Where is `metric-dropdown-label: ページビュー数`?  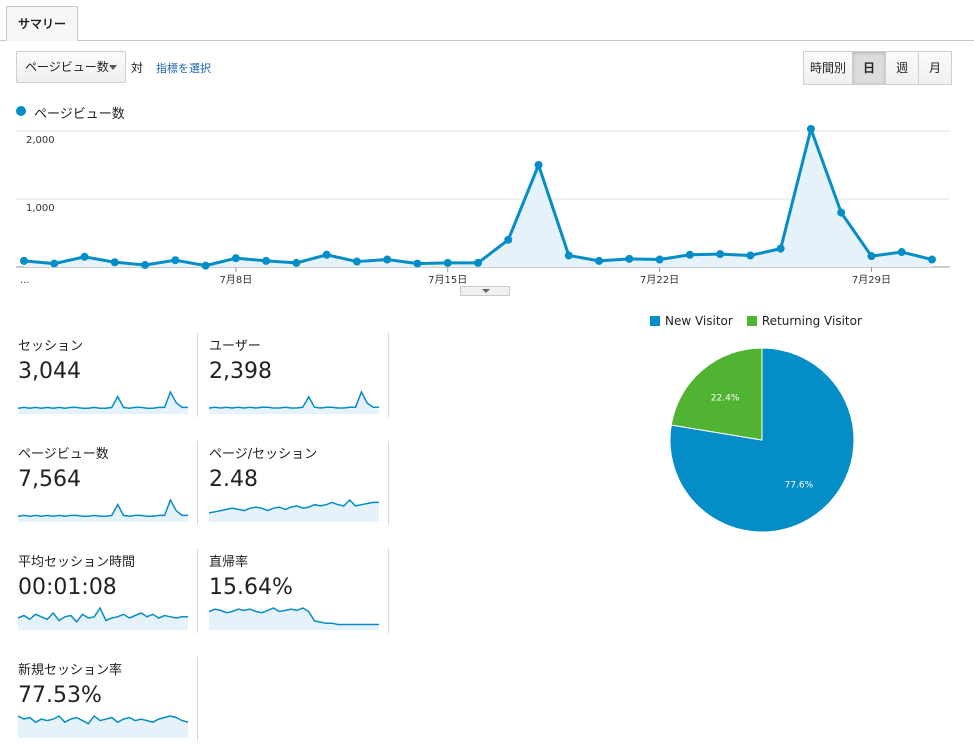
metric-dropdown-label: ページビュー数 is located at coordinates (67, 67).